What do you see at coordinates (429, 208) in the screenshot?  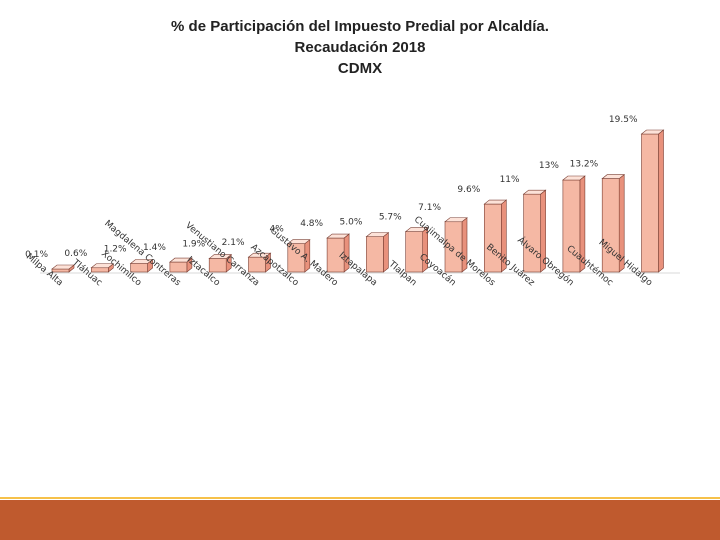 I see `data-label-11: 7.1%` at bounding box center [429, 208].